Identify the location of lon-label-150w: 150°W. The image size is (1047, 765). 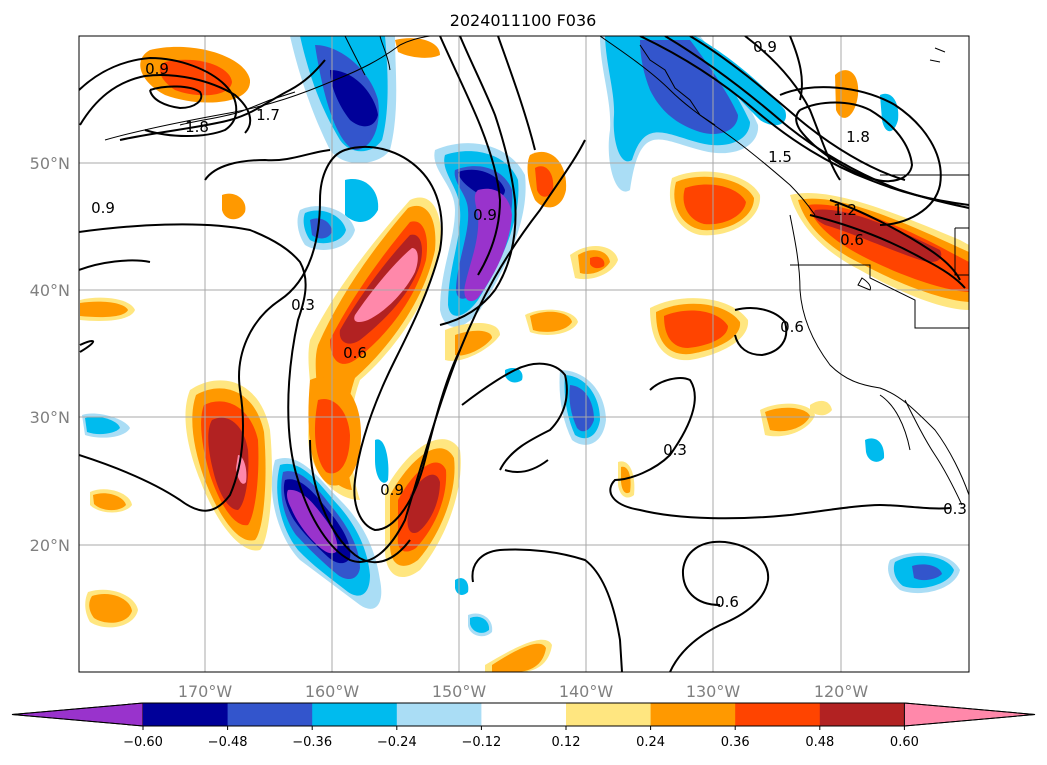
(459, 691).